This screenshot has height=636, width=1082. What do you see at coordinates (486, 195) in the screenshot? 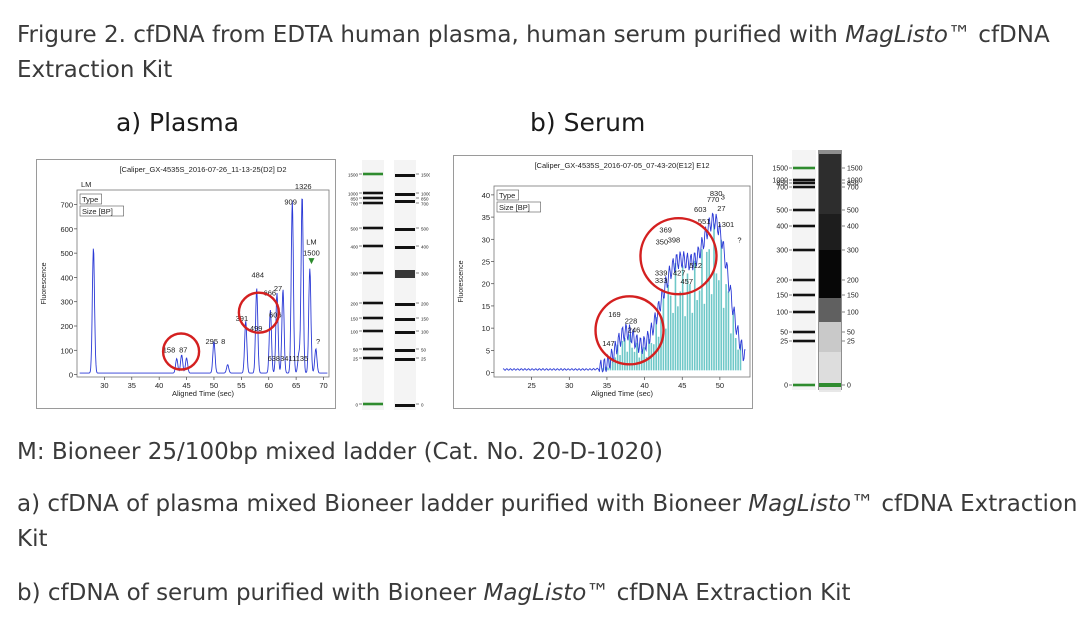
I see `y-tick-label: 40` at bounding box center [486, 195].